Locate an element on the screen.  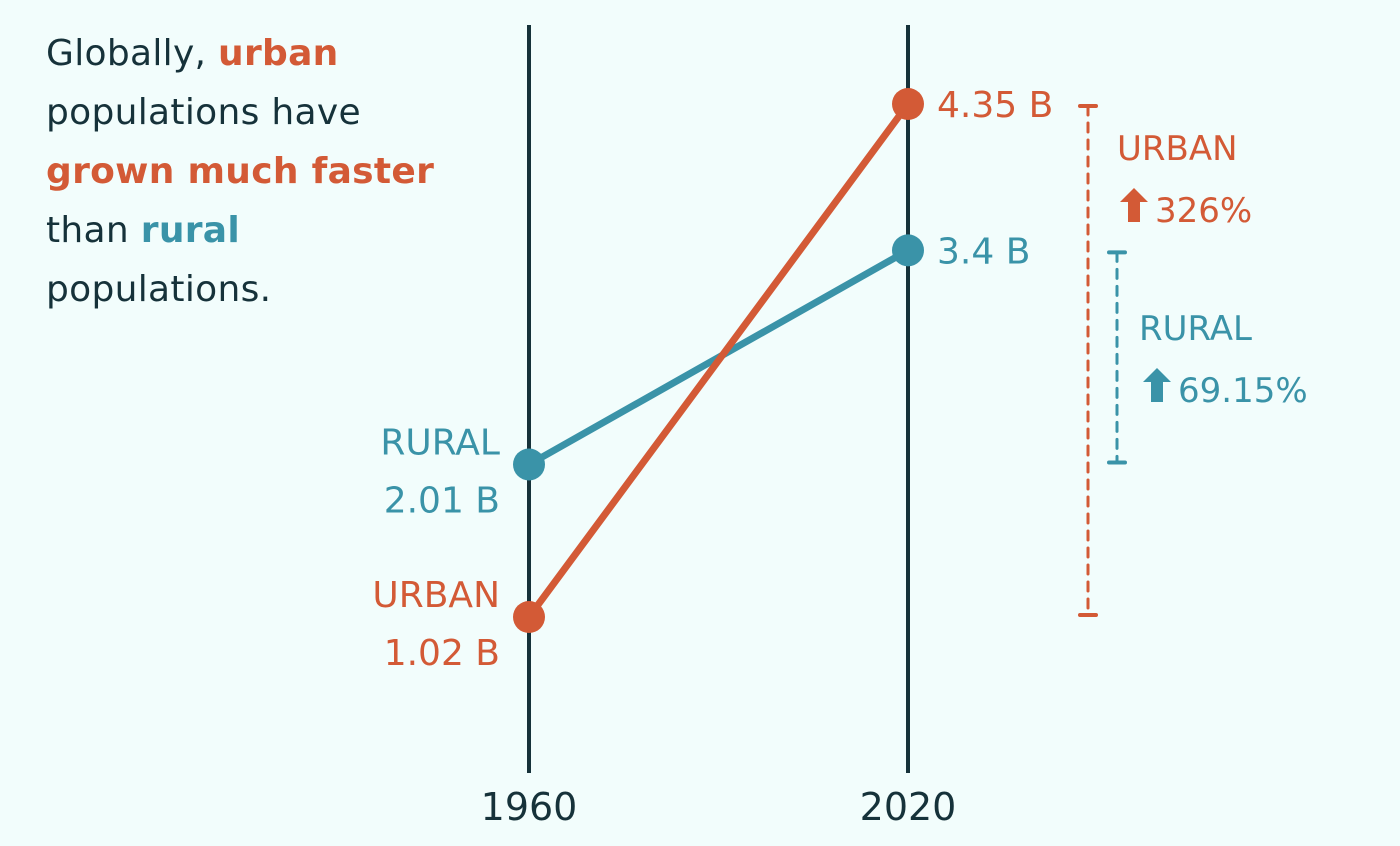
urban-change-bracket is located at coordinates (1088, 360).